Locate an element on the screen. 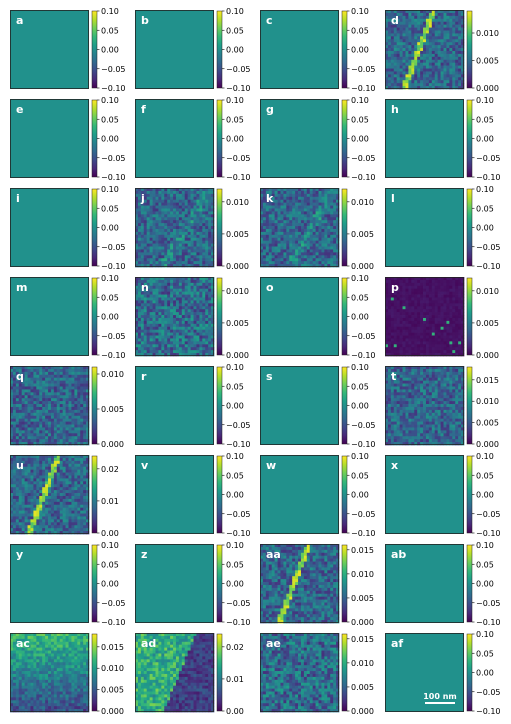 This screenshot has width=511, height=724. panel-letter-af: af is located at coordinates (397, 643).